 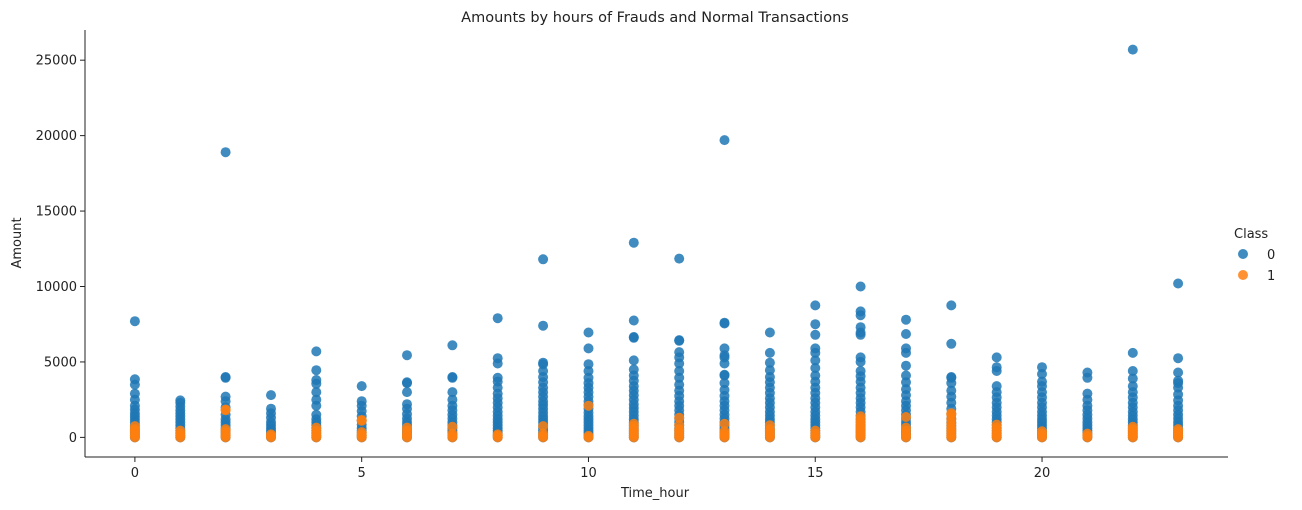 What do you see at coordinates (60, 362) in the screenshot?
I see `y-tick-label-5000: 5000` at bounding box center [60, 362].